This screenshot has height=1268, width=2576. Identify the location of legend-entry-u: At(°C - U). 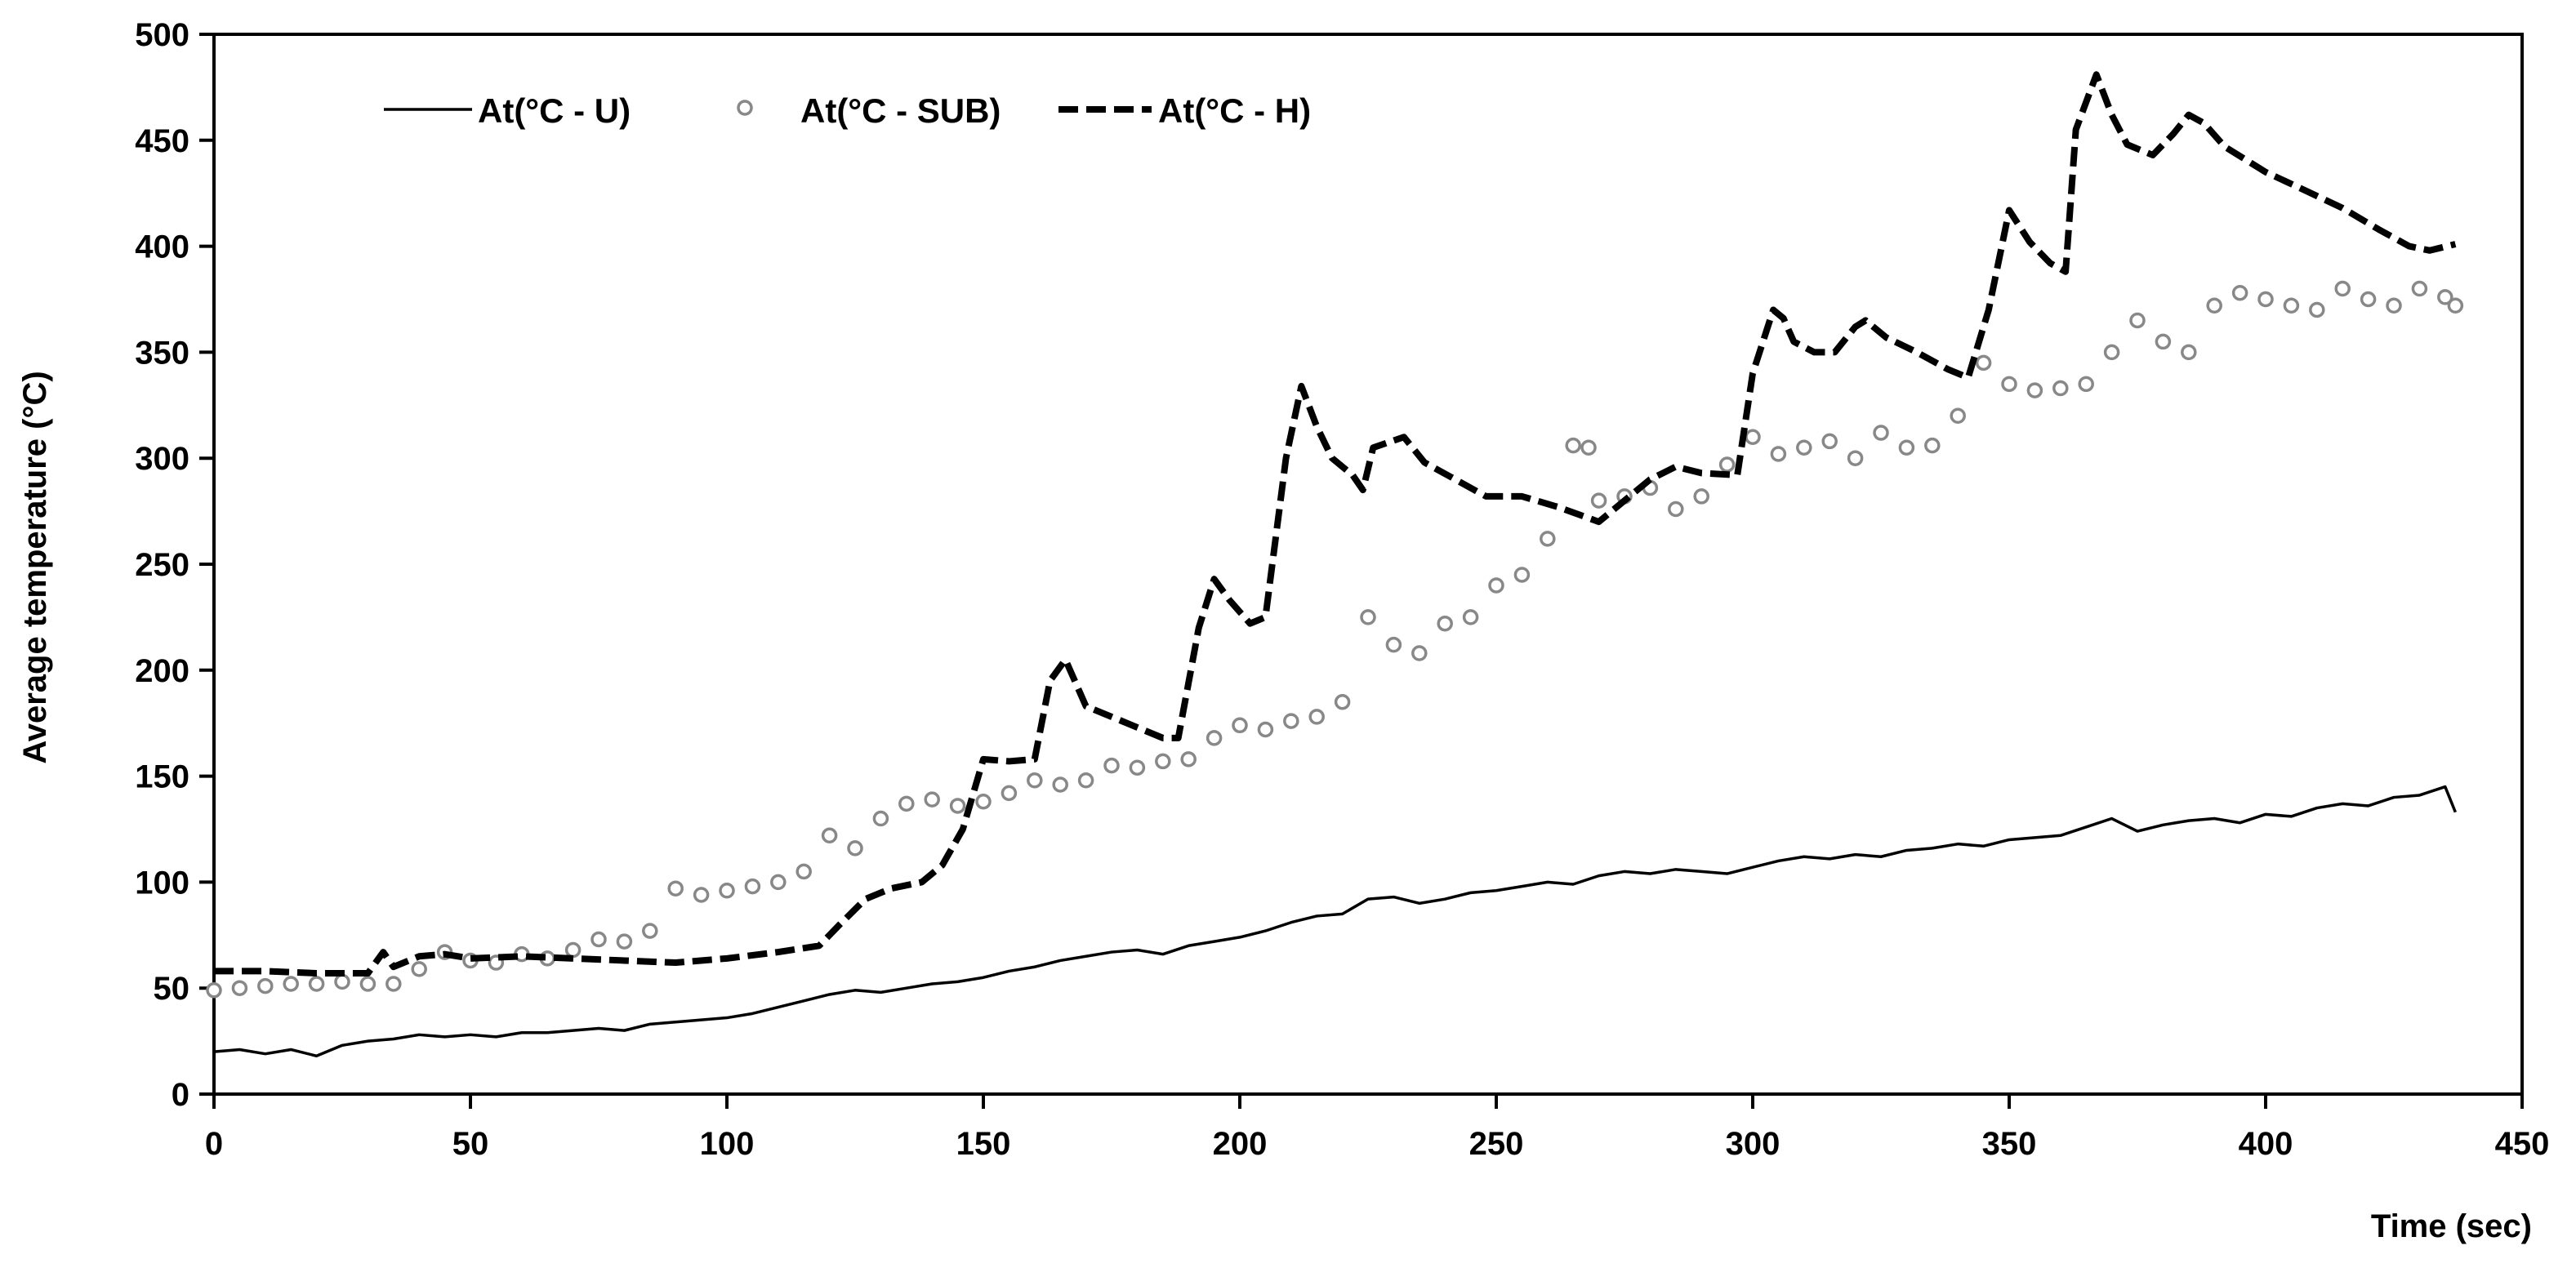
(507, 110).